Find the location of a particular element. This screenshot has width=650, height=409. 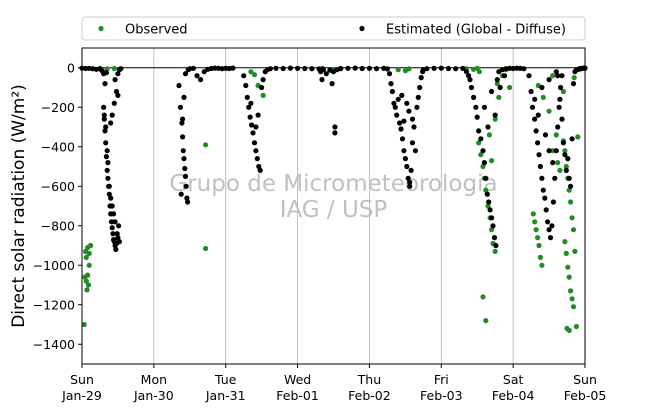

x-tick-label-day: Thu is located at coordinates (369, 379).